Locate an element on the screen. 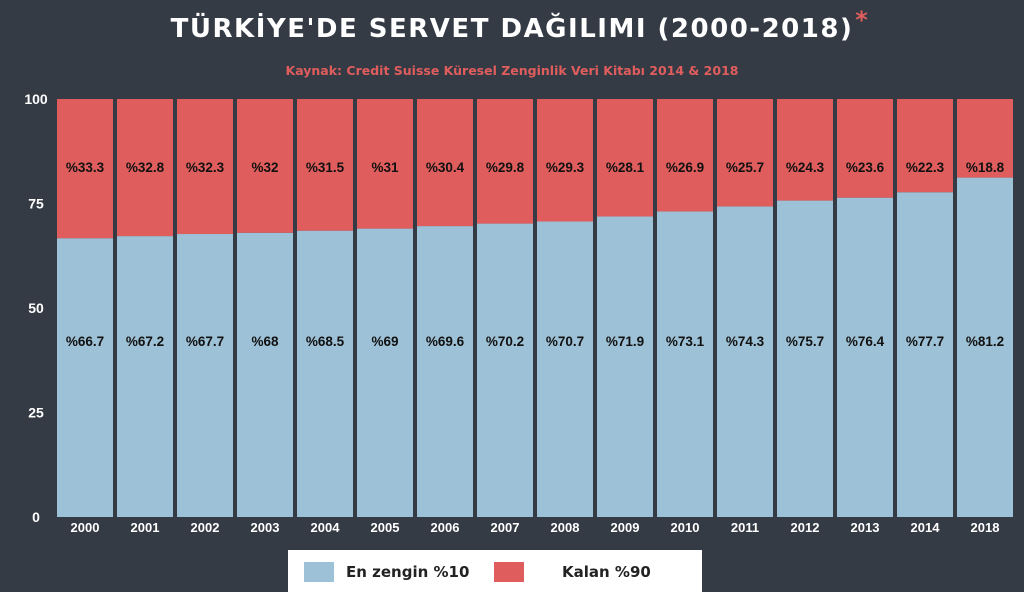 Image resolution: width=1024 pixels, height=592 pixels. x-tick-label: 2003 is located at coordinates (265, 527).